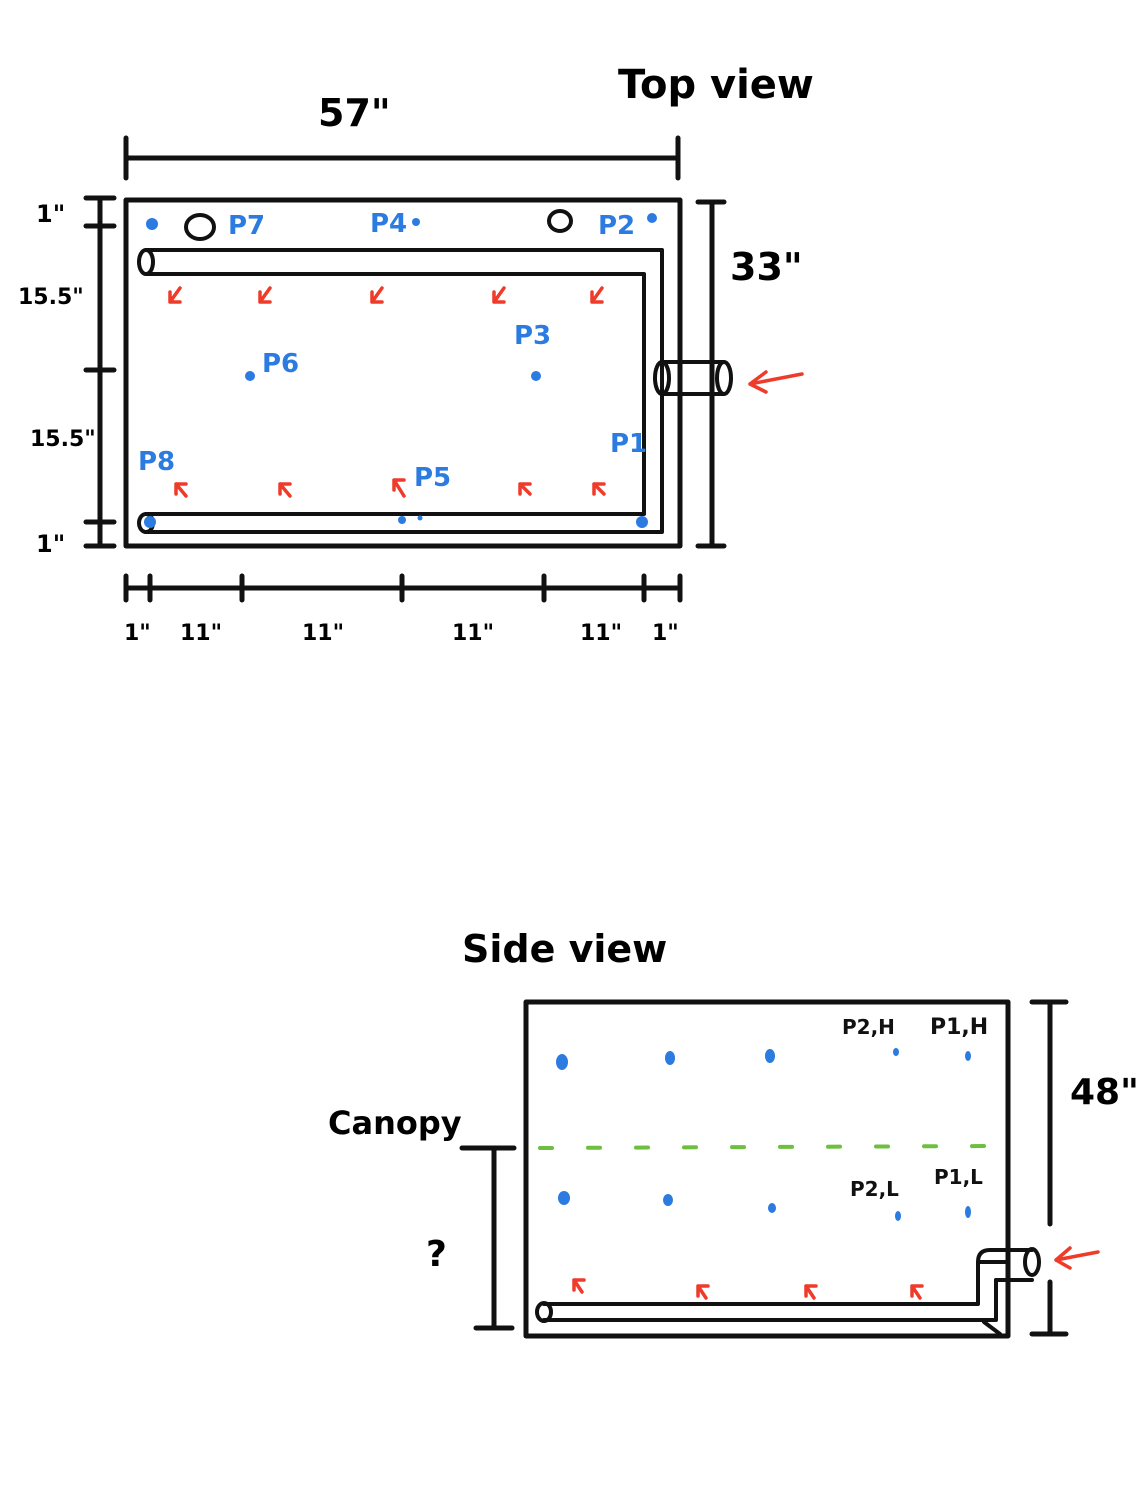  I want to click on top-view-box, so click(403, 373).